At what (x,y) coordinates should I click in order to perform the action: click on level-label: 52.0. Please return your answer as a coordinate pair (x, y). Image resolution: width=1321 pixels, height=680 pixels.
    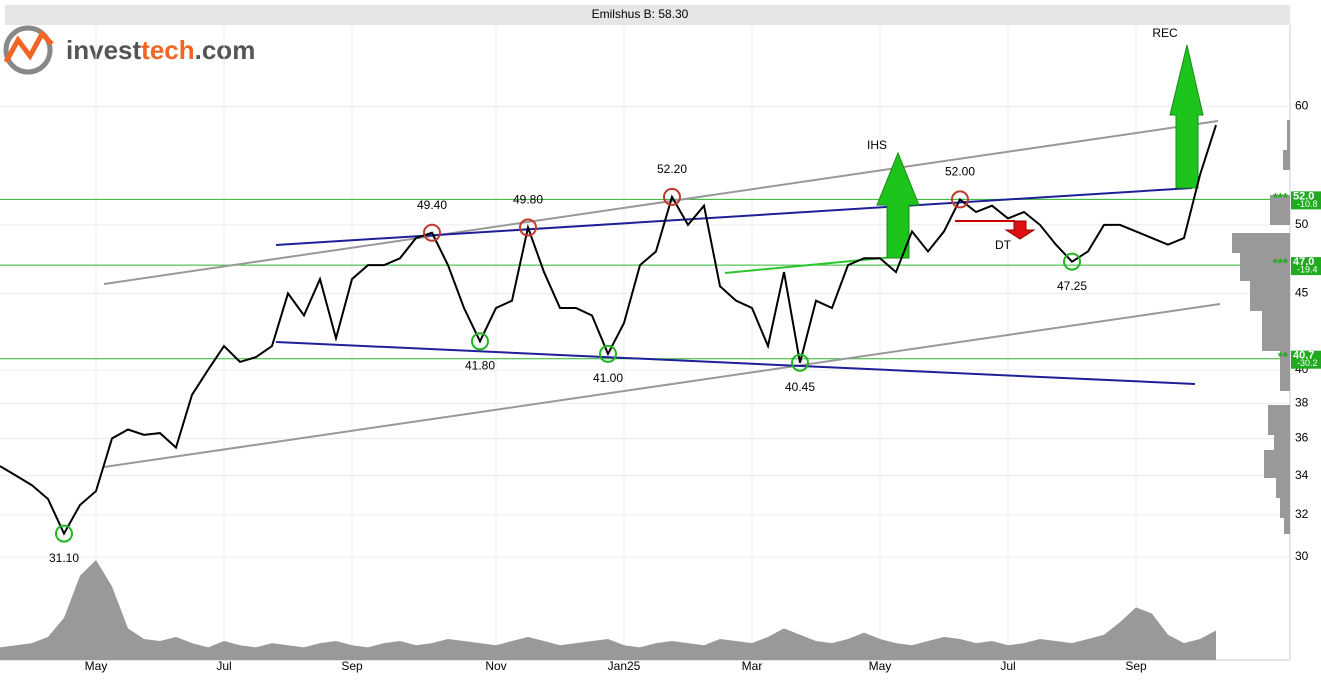
    Looking at the image, I should click on (1303, 196).